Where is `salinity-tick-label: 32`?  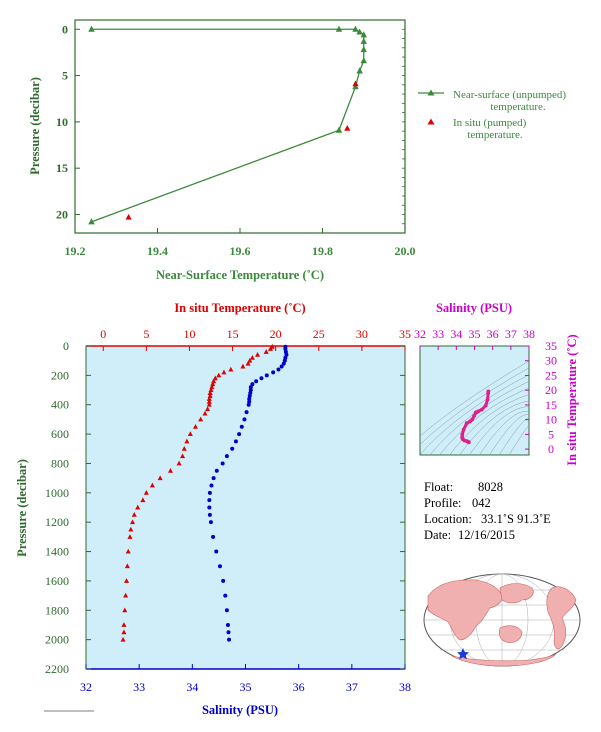
salinity-tick-label: 32 is located at coordinates (86, 687).